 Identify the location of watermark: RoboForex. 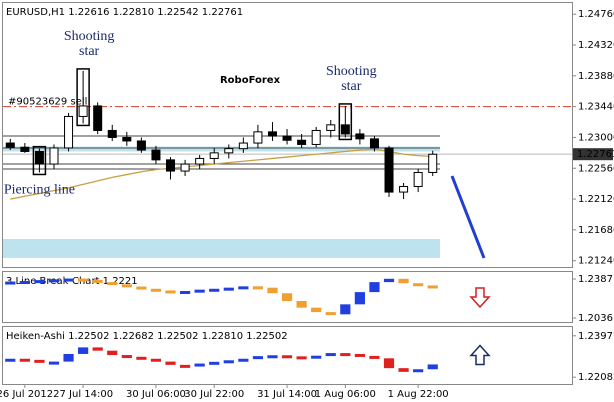
(250, 80).